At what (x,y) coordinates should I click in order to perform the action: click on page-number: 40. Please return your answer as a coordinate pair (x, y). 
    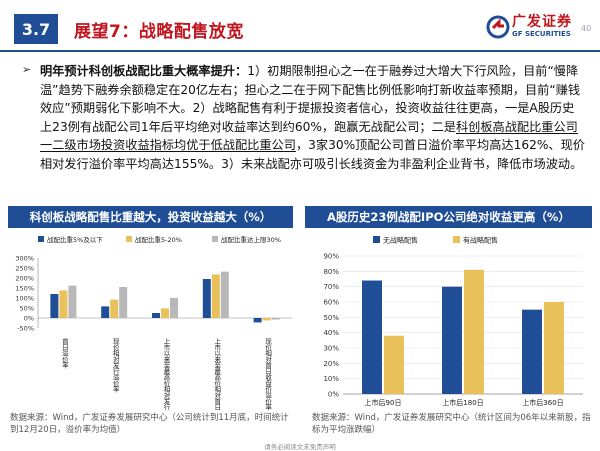
    Looking at the image, I should click on (586, 28).